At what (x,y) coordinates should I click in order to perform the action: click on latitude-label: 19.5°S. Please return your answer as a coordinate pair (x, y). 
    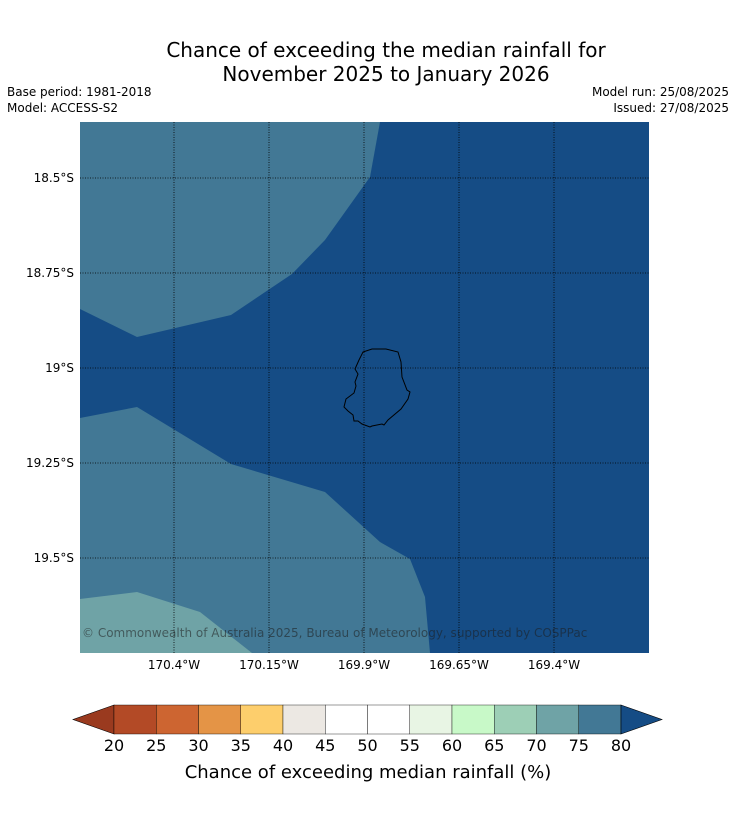
    Looking at the image, I should click on (53, 558).